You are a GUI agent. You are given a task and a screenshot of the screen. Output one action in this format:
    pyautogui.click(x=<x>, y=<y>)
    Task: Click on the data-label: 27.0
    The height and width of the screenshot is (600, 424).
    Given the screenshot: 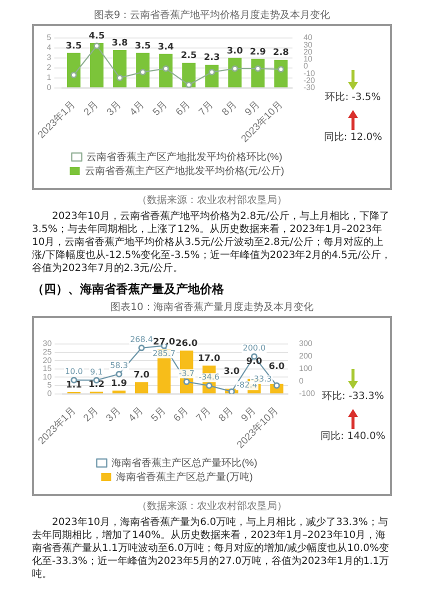 What is the action you would take?
    pyautogui.click(x=164, y=342)
    